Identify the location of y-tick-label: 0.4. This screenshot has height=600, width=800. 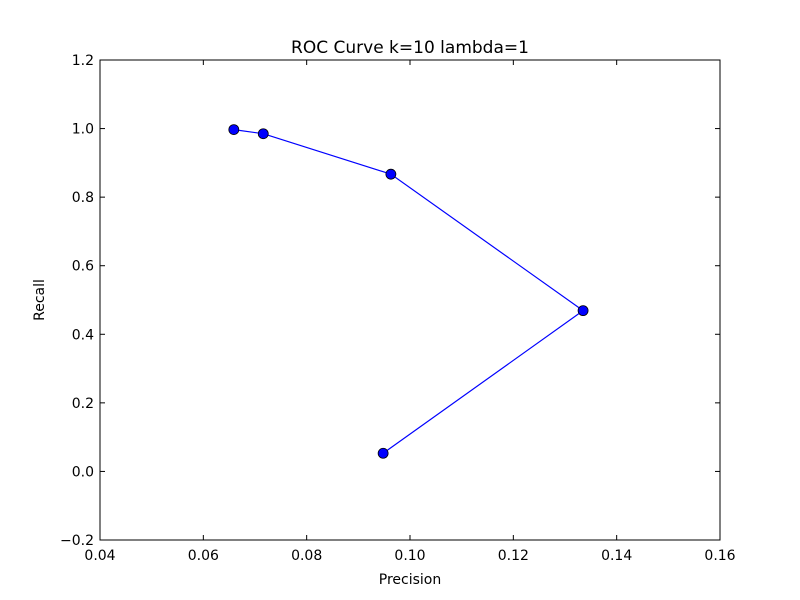
(83, 335).